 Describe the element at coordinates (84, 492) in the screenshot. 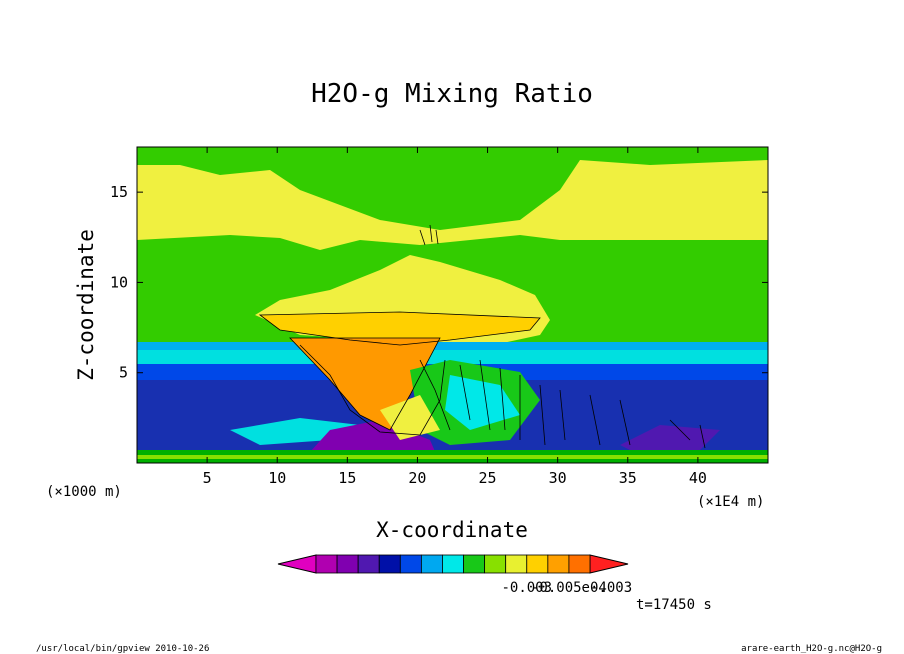

I see `y-unit-label: (×1000 m)` at that location.